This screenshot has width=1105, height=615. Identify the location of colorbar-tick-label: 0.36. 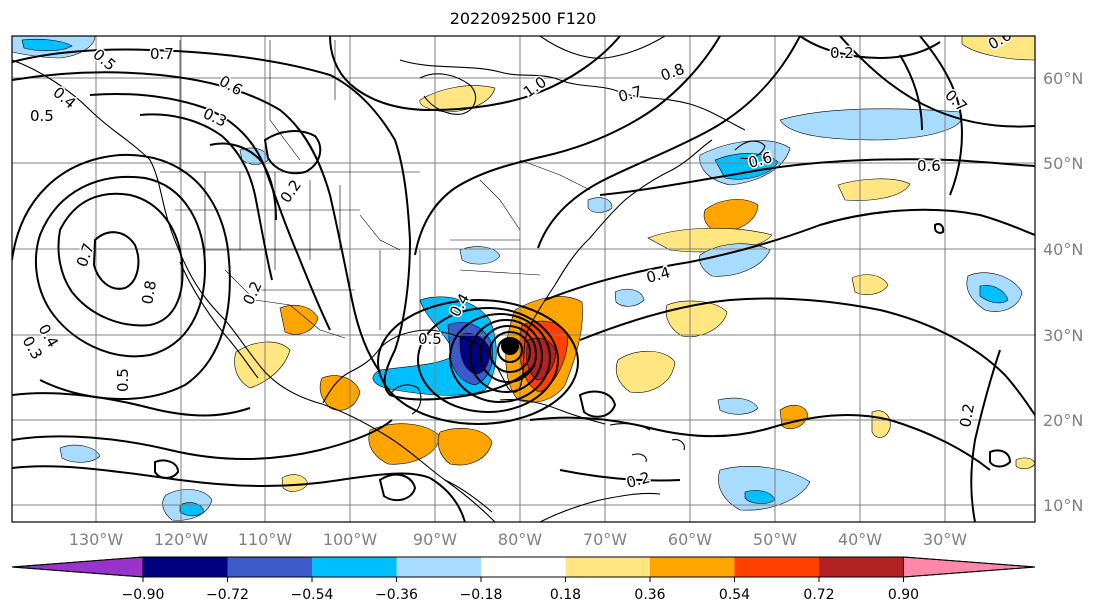
(649, 595).